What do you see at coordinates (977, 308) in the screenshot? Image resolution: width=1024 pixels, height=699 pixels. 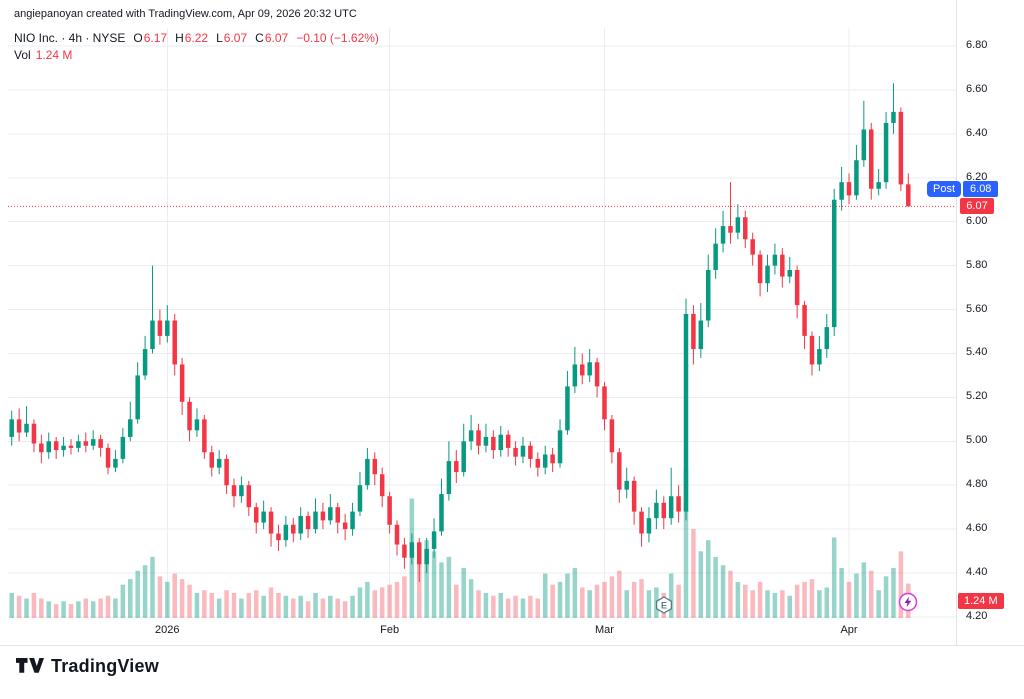 I see `price-axis-label: 5.60` at bounding box center [977, 308].